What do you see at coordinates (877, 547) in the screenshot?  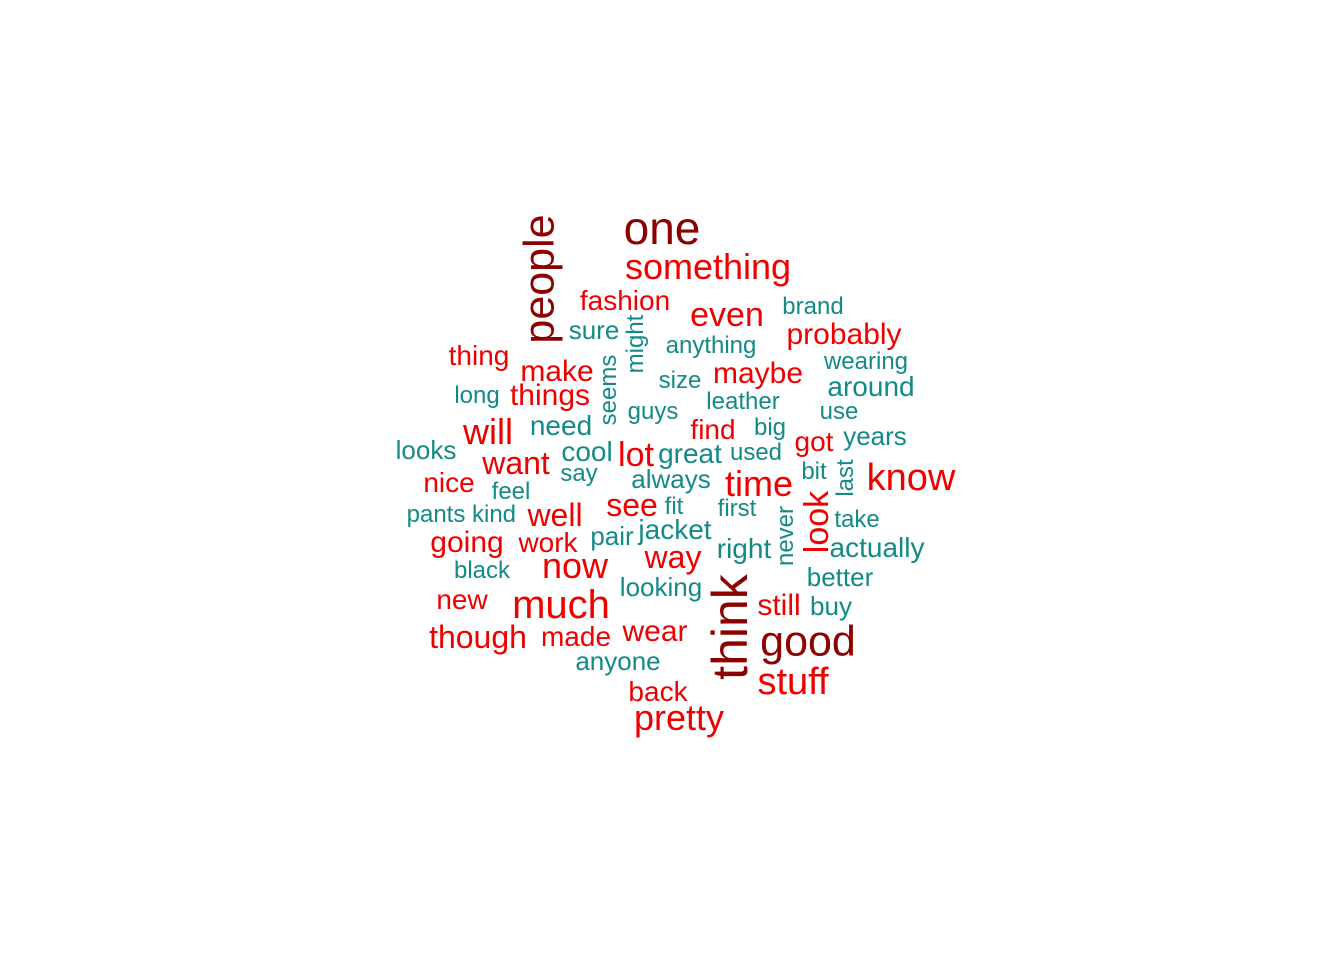 I see `word-actually: actually` at bounding box center [877, 547].